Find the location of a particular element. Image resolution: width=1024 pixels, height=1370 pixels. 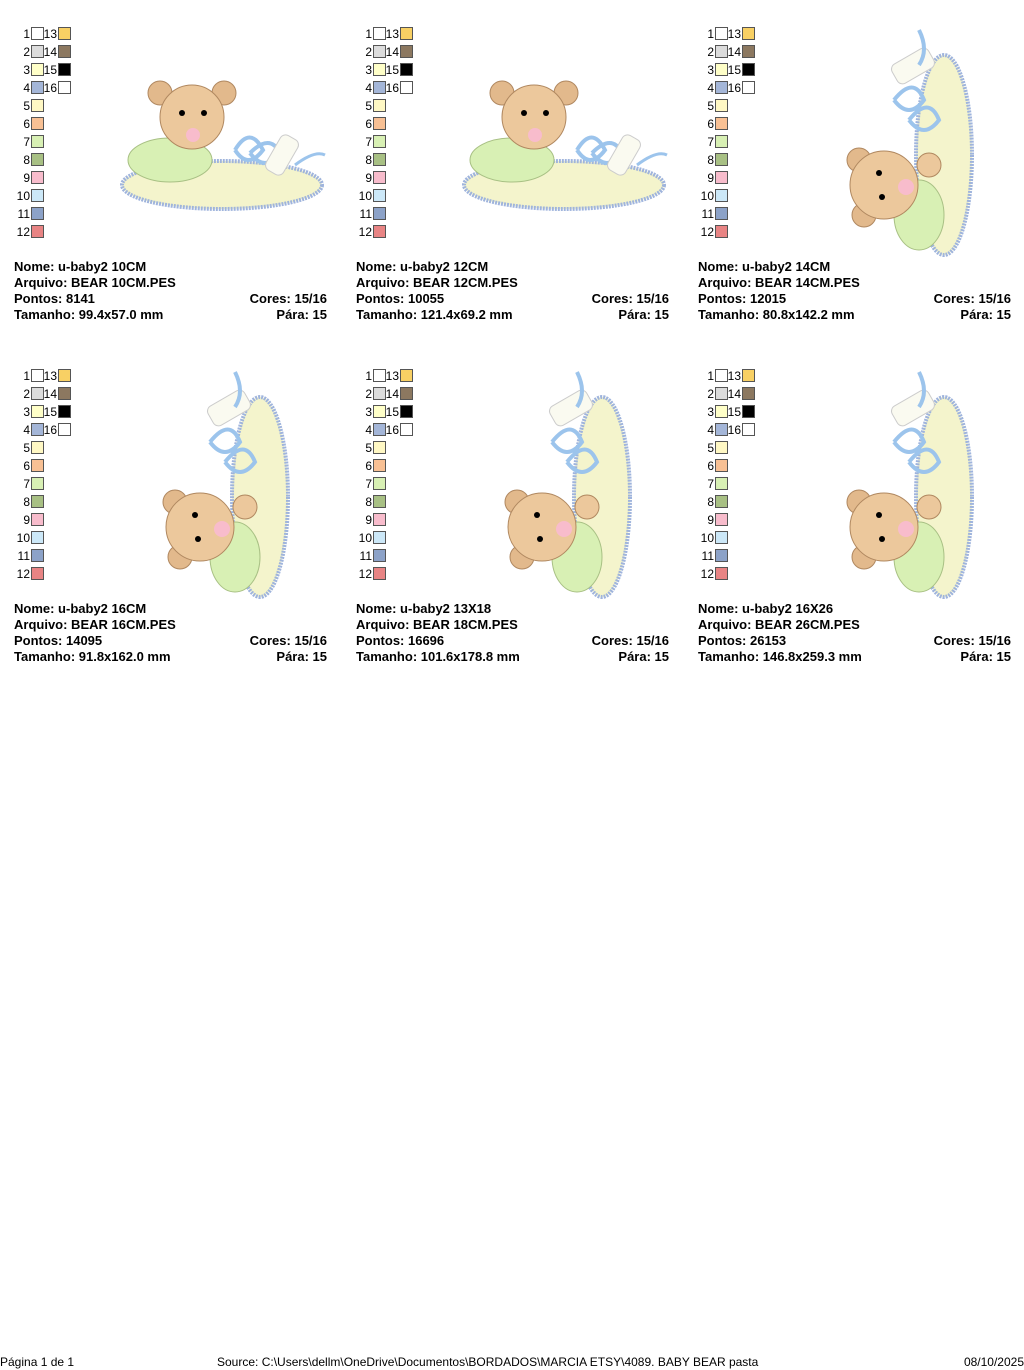

stitch-count: Pontos: 16696 is located at coordinates (400, 640).